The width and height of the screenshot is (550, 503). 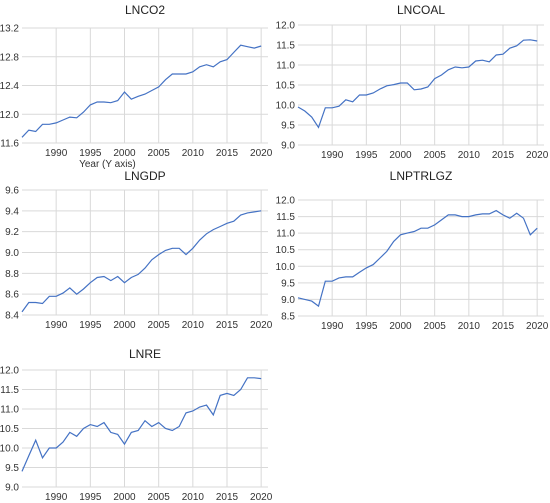 What do you see at coordinates (145, 10) in the screenshot?
I see `chart-title-lnco2: LNCO2` at bounding box center [145, 10].